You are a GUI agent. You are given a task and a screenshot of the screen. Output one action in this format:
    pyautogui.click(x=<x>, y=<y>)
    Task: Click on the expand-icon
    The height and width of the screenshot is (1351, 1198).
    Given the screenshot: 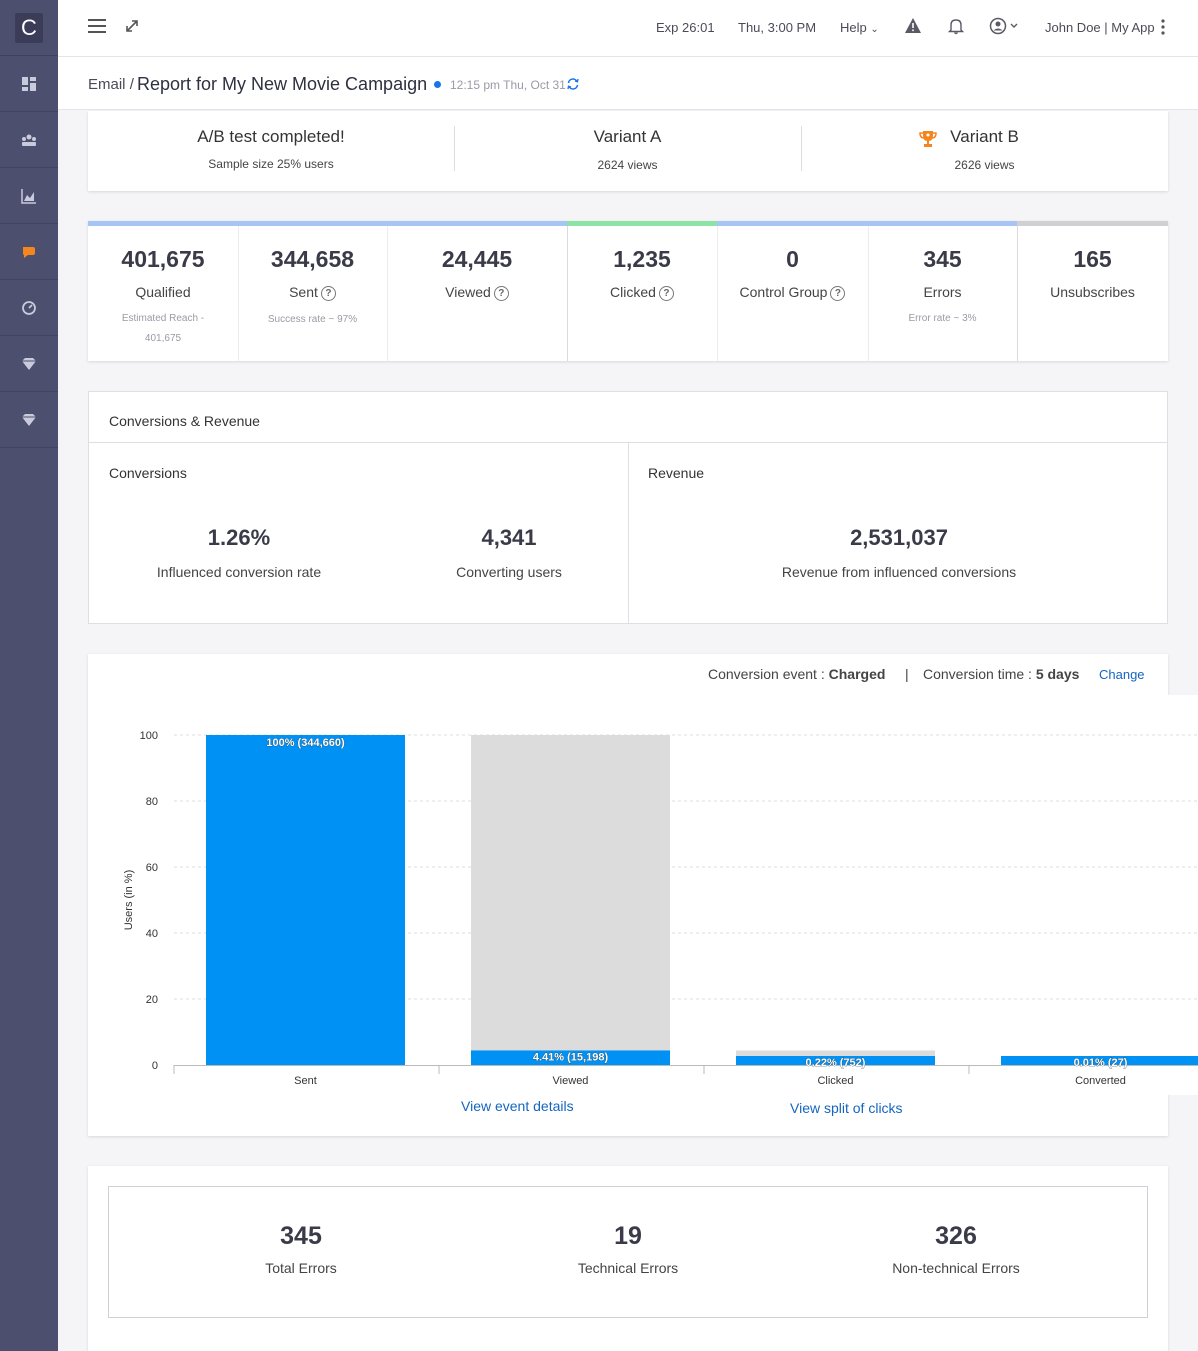 What is the action you would take?
    pyautogui.click(x=132, y=28)
    